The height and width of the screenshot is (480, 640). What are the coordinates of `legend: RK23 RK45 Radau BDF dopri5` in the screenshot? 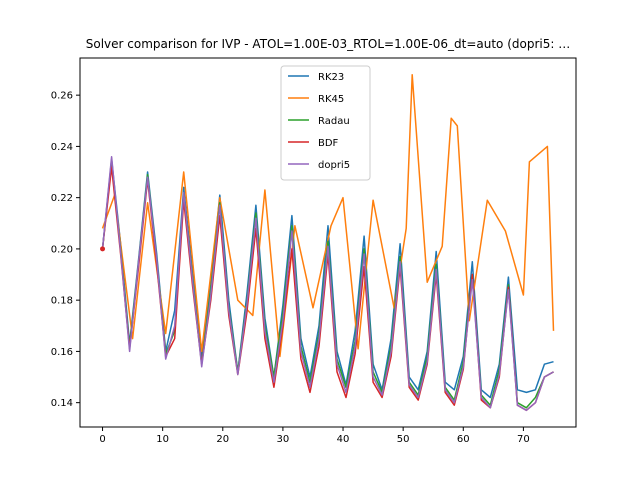 It's located at (325, 123).